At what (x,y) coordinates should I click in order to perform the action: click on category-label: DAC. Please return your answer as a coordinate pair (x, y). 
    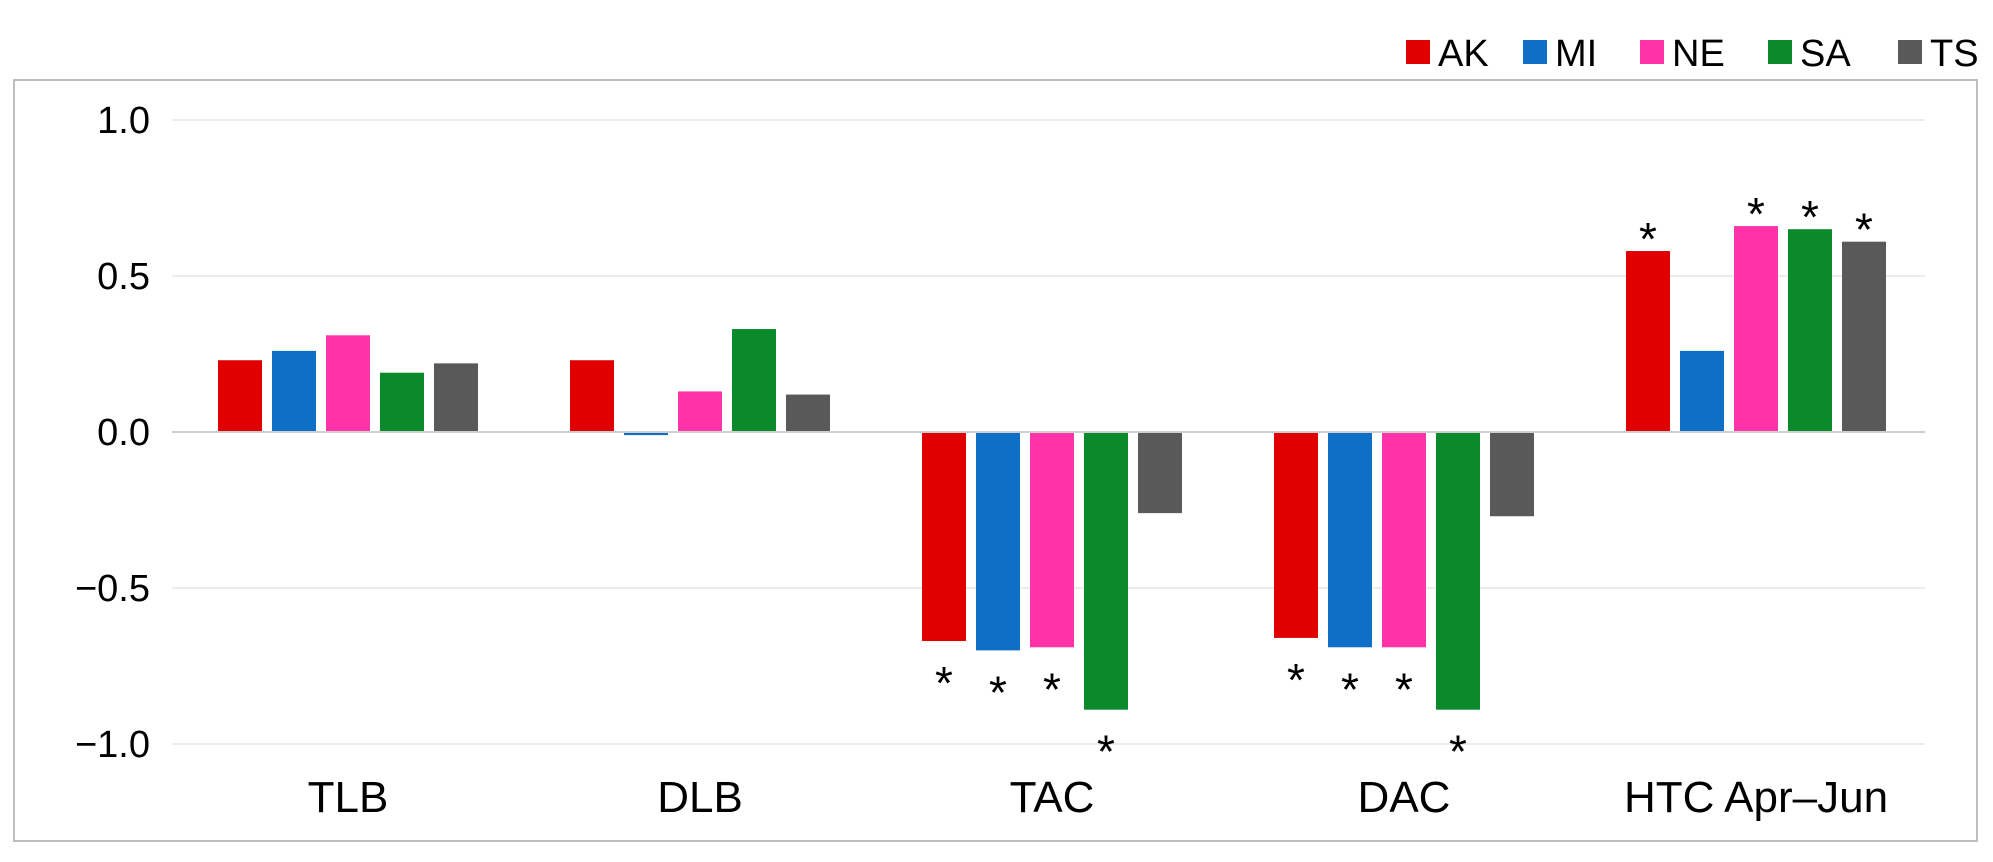
    Looking at the image, I should click on (1404, 797).